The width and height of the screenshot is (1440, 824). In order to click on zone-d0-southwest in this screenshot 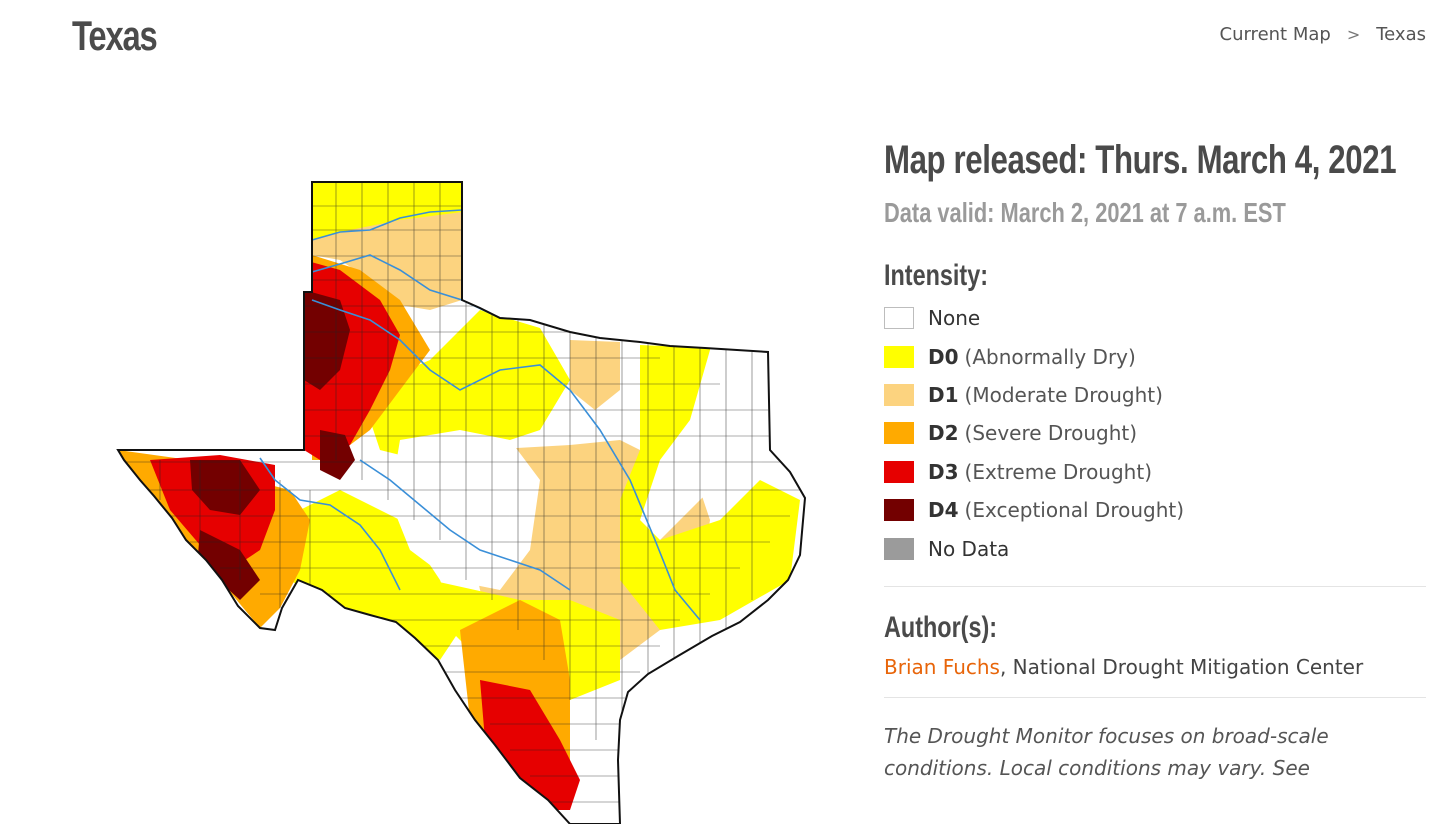, I will do `click(370, 575)`.